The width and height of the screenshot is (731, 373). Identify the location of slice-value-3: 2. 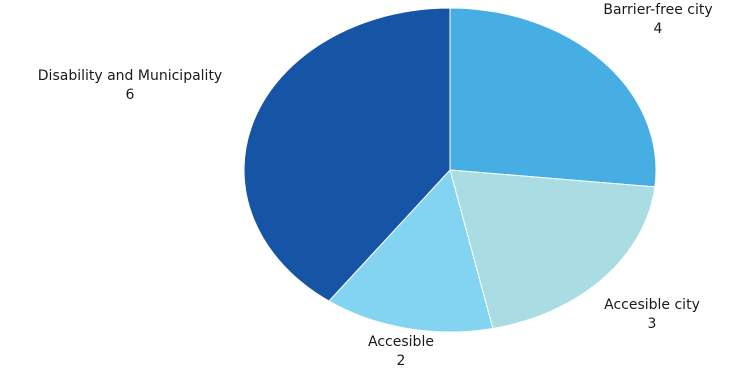
(401, 361).